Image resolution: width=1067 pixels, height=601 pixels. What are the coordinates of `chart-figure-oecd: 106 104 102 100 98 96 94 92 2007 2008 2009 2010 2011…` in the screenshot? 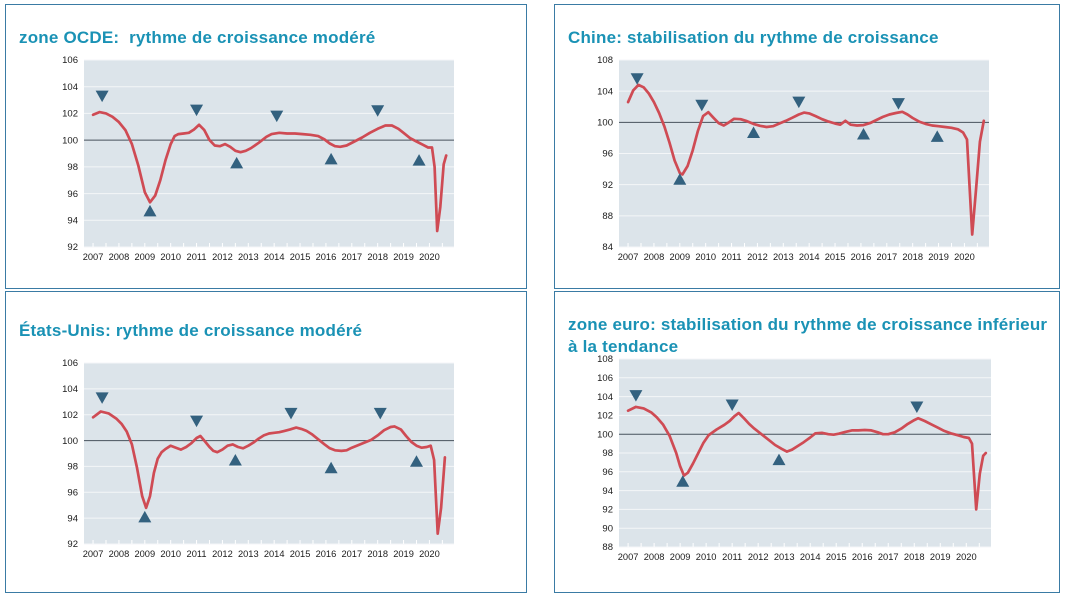 It's located at (258, 158).